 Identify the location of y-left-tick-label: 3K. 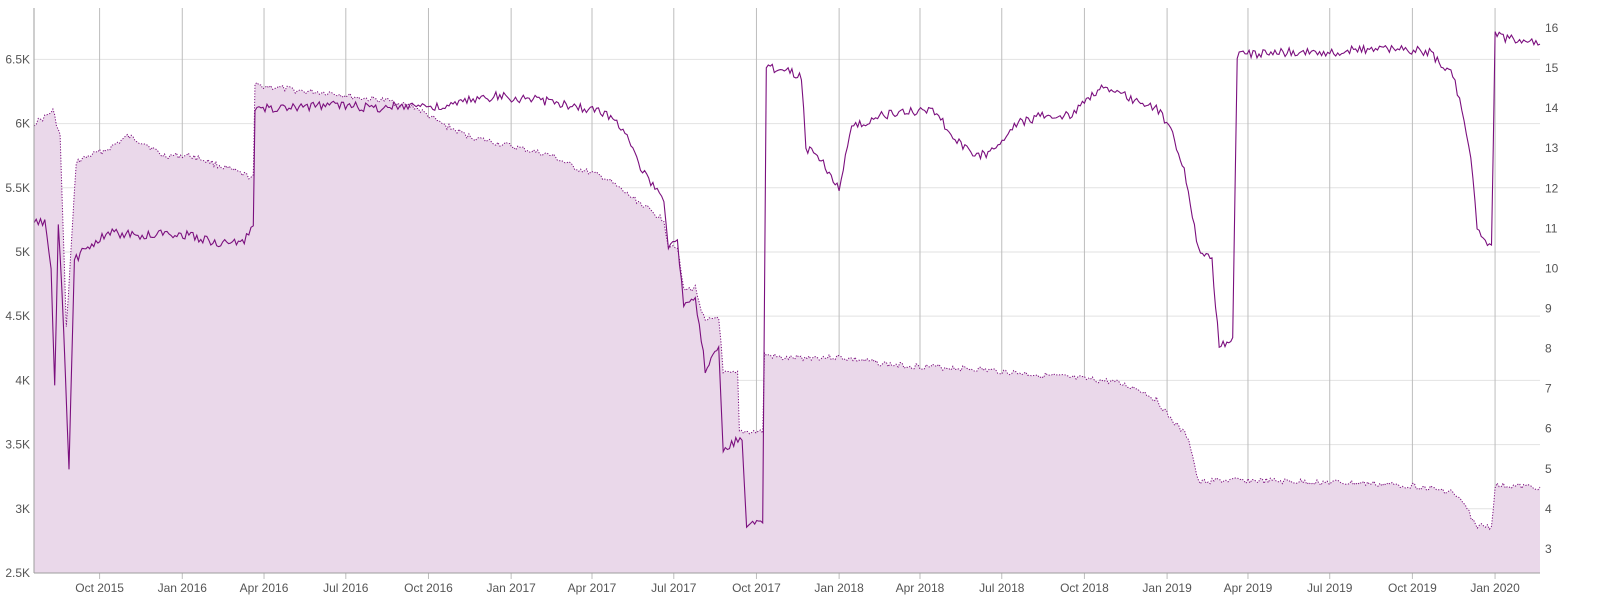
(22, 509).